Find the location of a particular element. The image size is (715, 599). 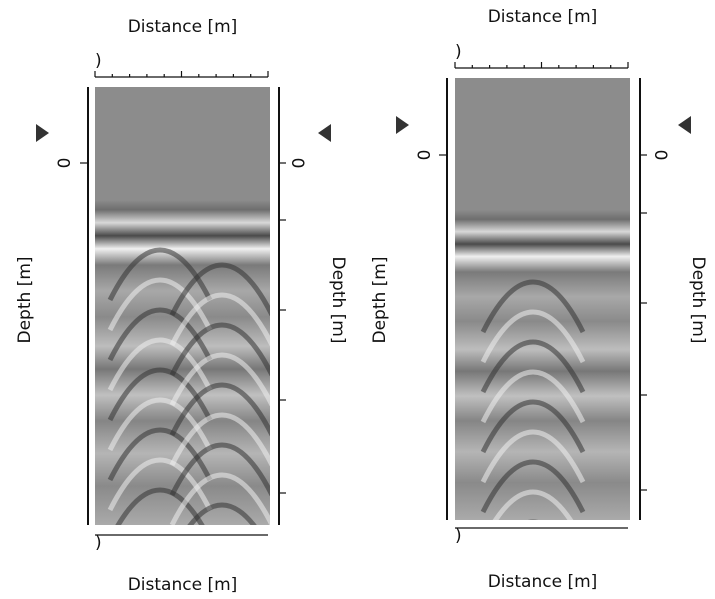

radargram-ground is located at coordinates (542, 365).